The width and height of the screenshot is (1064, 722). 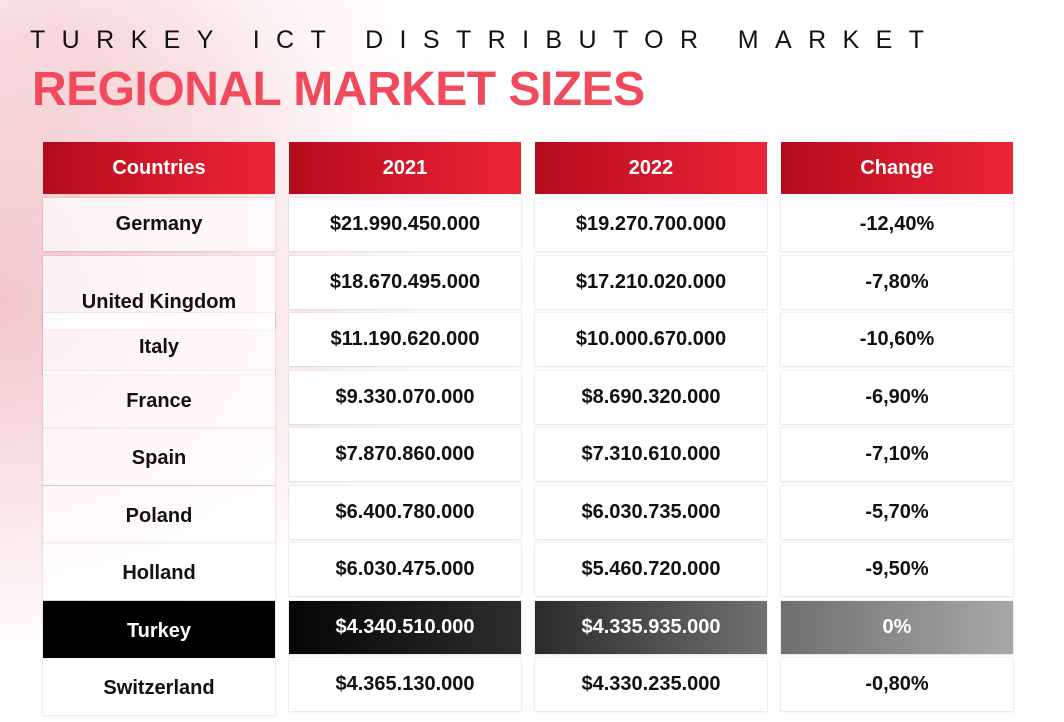 What do you see at coordinates (159, 514) in the screenshot?
I see `country-cell: Poland` at bounding box center [159, 514].